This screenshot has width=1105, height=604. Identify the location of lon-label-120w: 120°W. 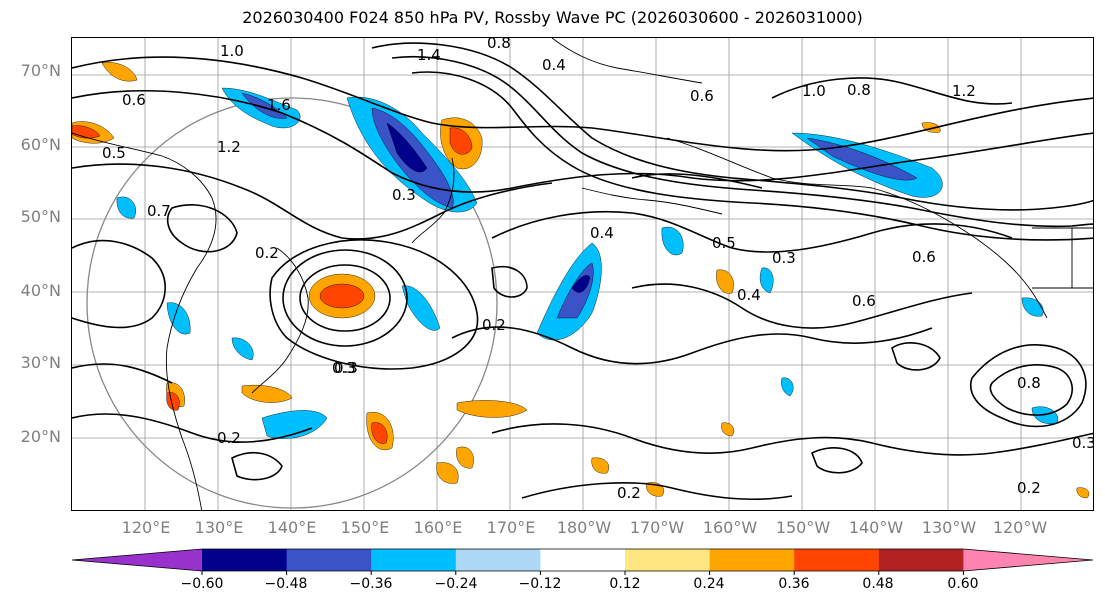
(1020, 527).